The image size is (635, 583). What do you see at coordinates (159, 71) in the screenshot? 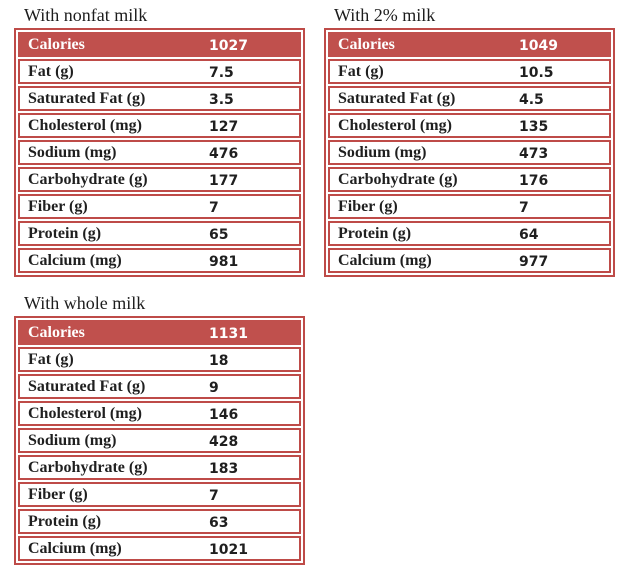
I see `table-row: Fat (g) 7.5` at bounding box center [159, 71].